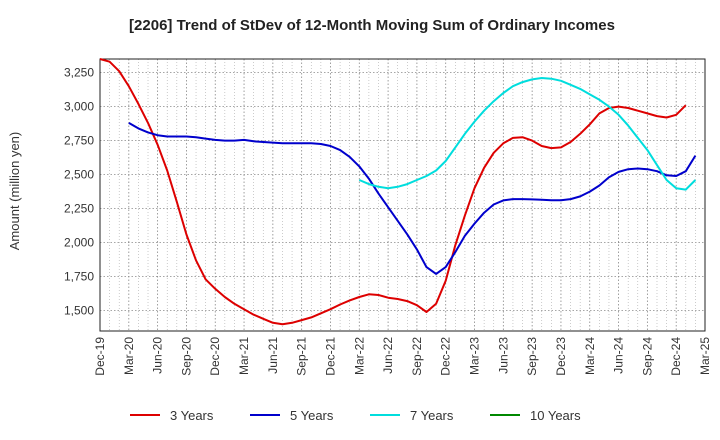  I want to click on legend-label: 10 Years, so click(555, 415).